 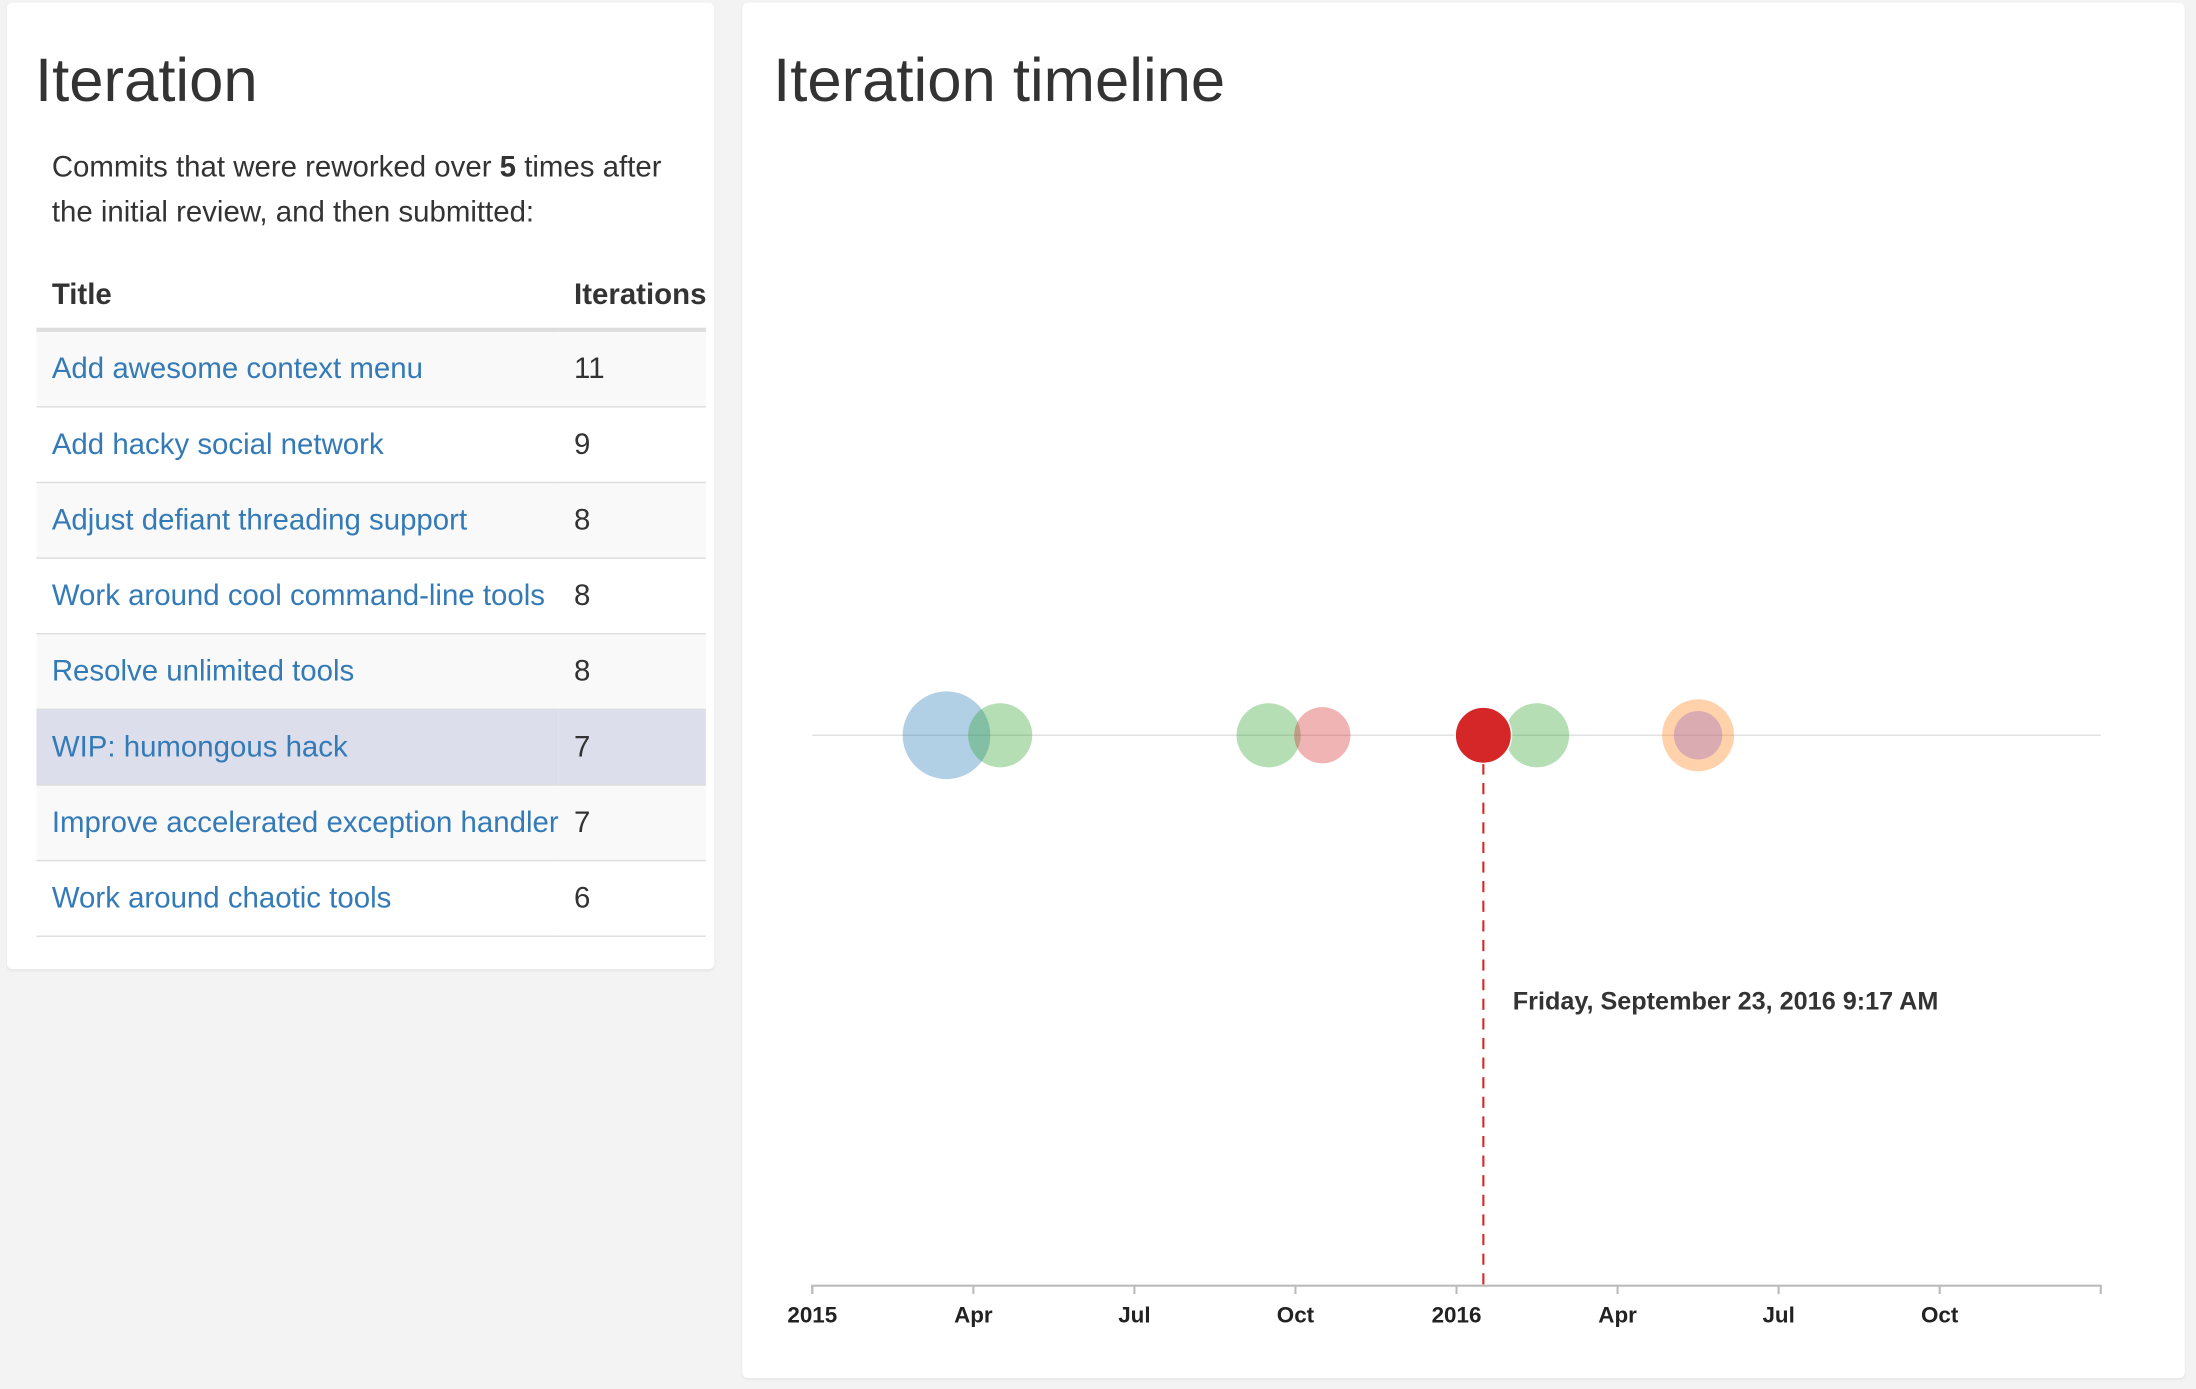 I want to click on commit-link: Adjust defiant threading support, so click(x=259, y=519).